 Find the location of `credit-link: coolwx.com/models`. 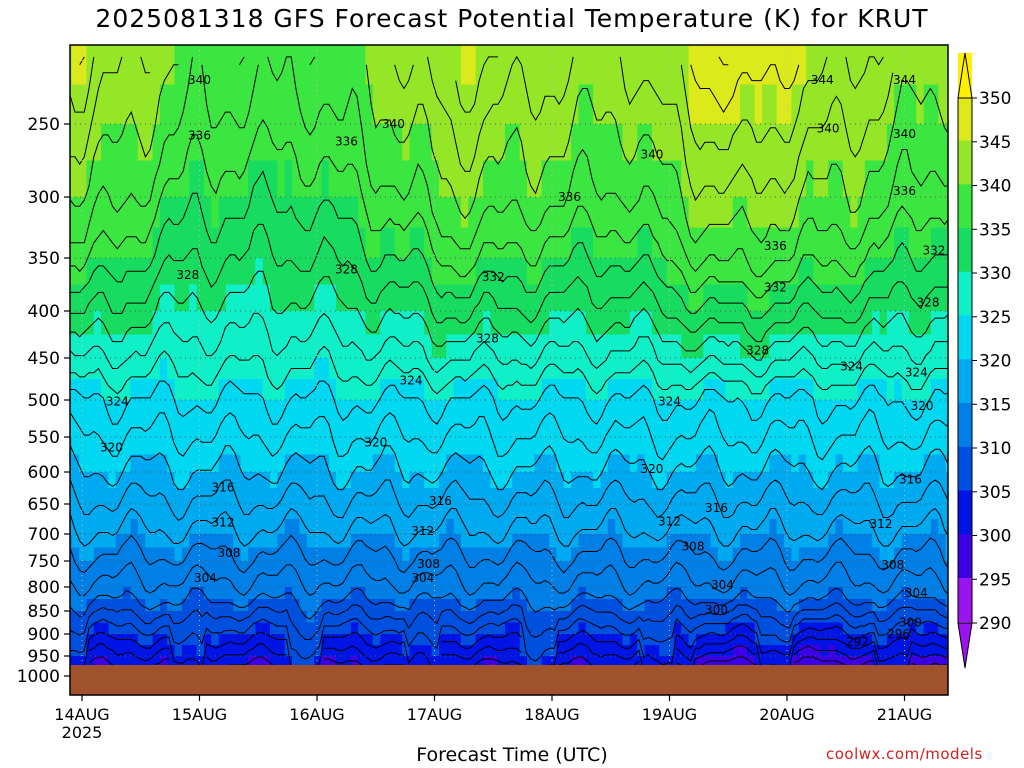

credit-link: coolwx.com/models is located at coordinates (904, 754).